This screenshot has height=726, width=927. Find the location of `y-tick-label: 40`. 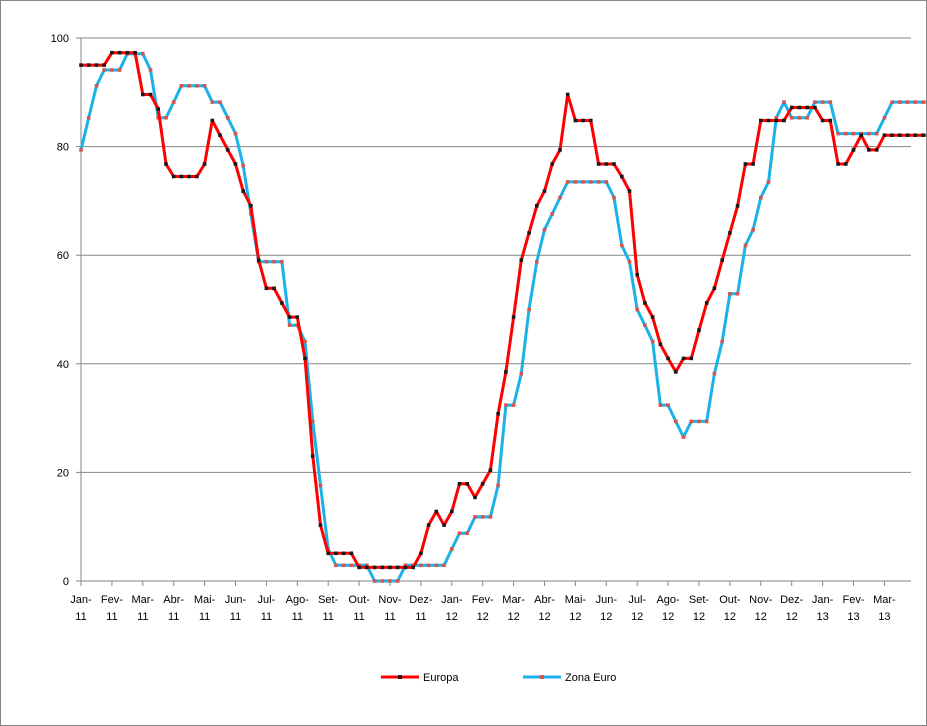

y-tick-label: 40 is located at coordinates (63, 365).